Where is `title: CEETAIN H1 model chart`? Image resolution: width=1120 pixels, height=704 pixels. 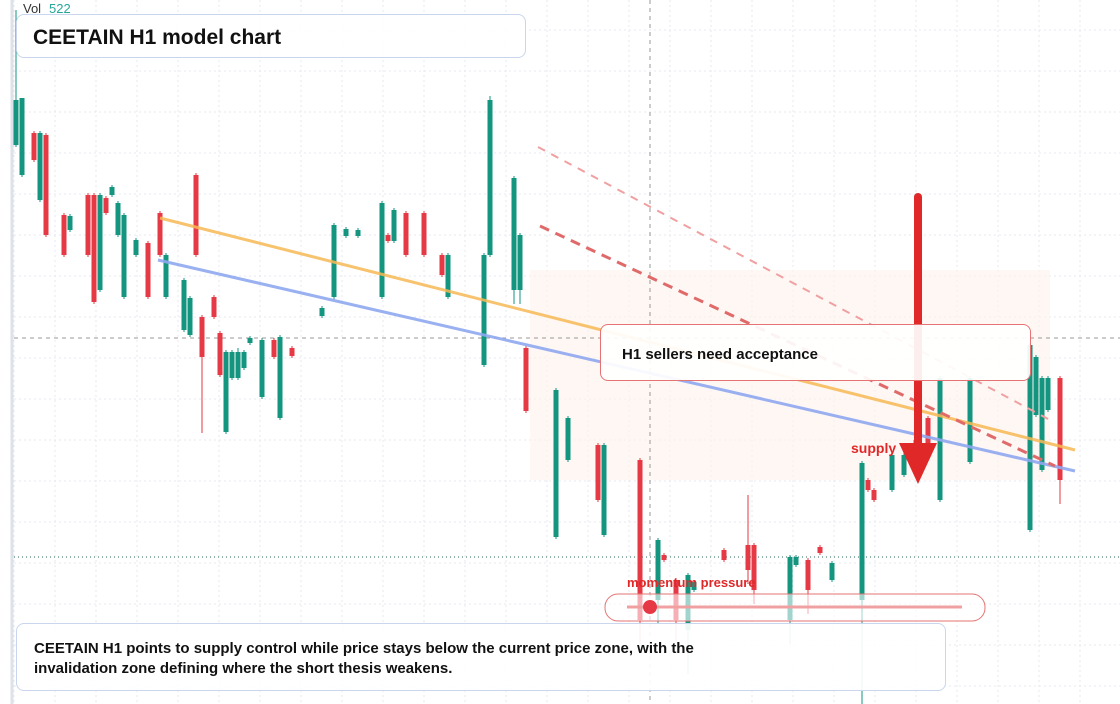 title: CEETAIN H1 model chart is located at coordinates (157, 37).